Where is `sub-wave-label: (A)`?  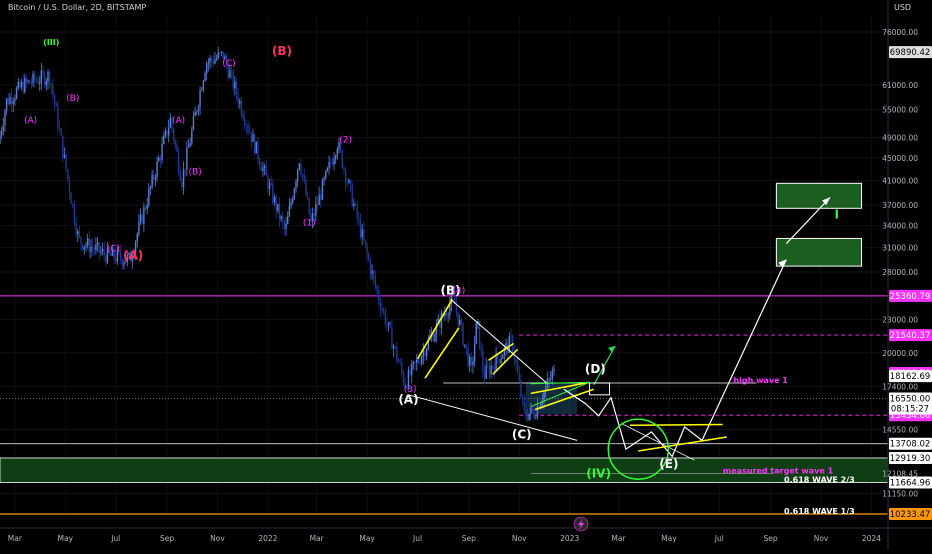 sub-wave-label: (A) is located at coordinates (30, 121).